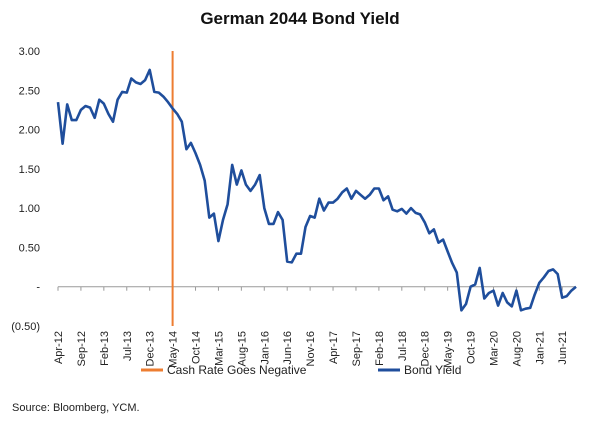  What do you see at coordinates (105, 348) in the screenshot?
I see `x-tick-label: Feb-13` at bounding box center [105, 348].